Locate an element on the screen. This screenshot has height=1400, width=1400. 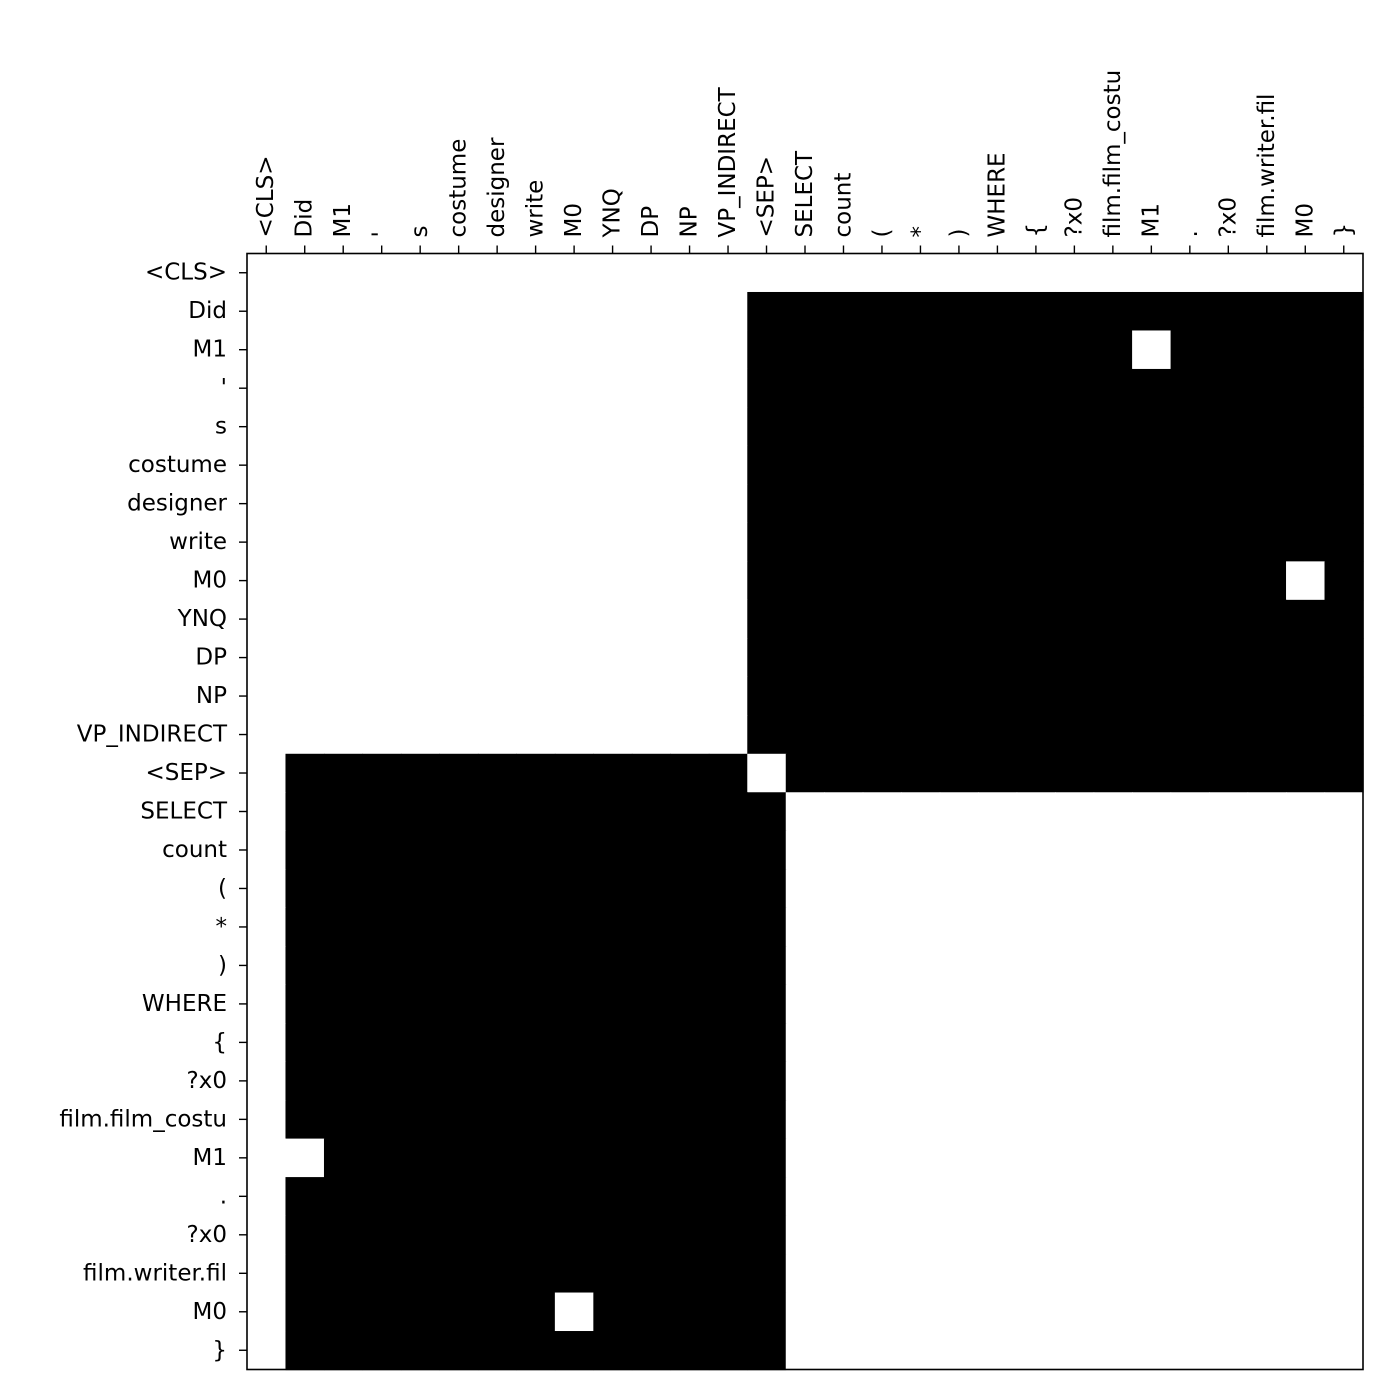
heatmap-cell-r13-c2 is located at coordinates (343, 773).